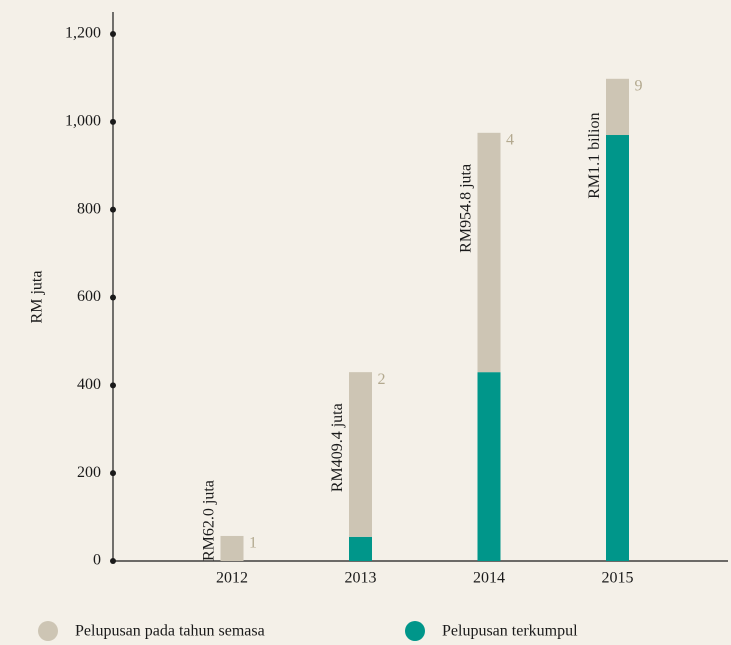  I want to click on y-tick-label: 1,000, so click(83, 121).